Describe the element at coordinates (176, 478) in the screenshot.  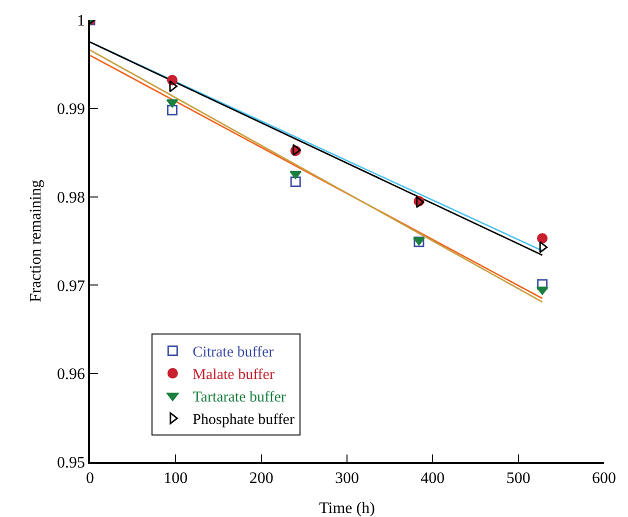
I see `x-tick-label: 100` at that location.